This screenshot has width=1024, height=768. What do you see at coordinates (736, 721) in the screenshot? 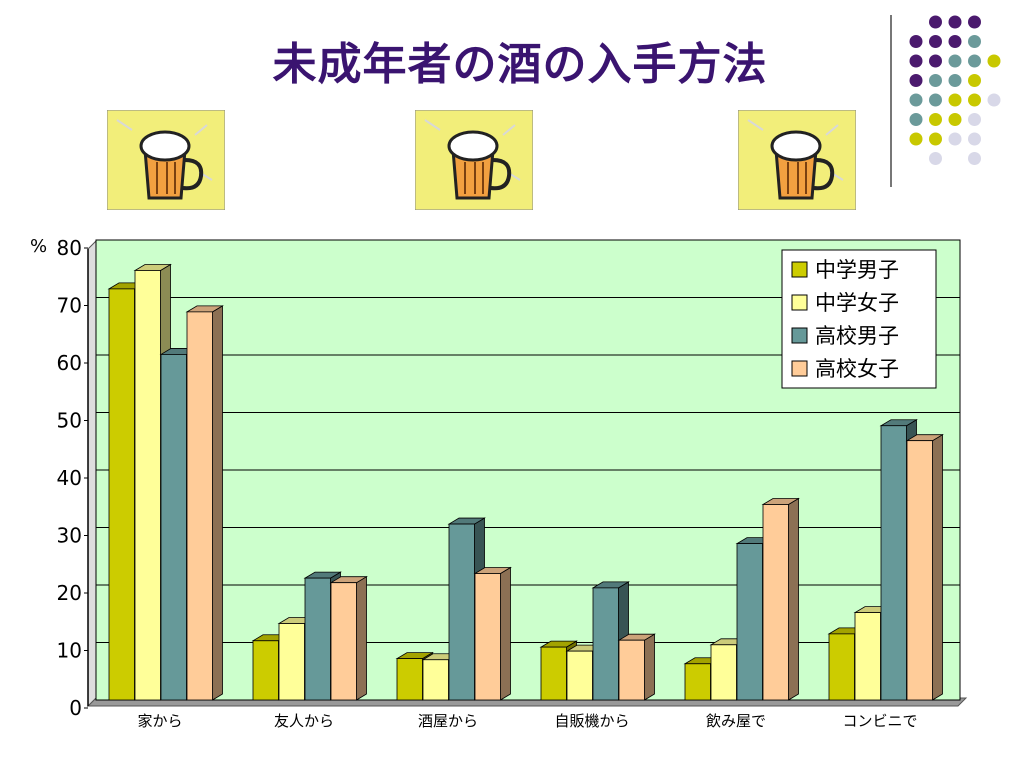
I see `x-tick-label: 飲み屋で` at bounding box center [736, 721].